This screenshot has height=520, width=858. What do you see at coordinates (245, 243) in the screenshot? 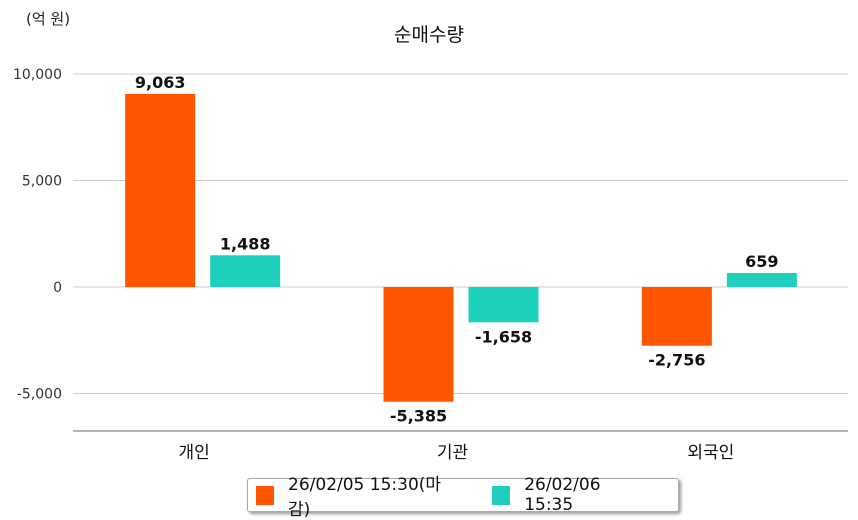
I see `data-label: 1,488` at bounding box center [245, 243].